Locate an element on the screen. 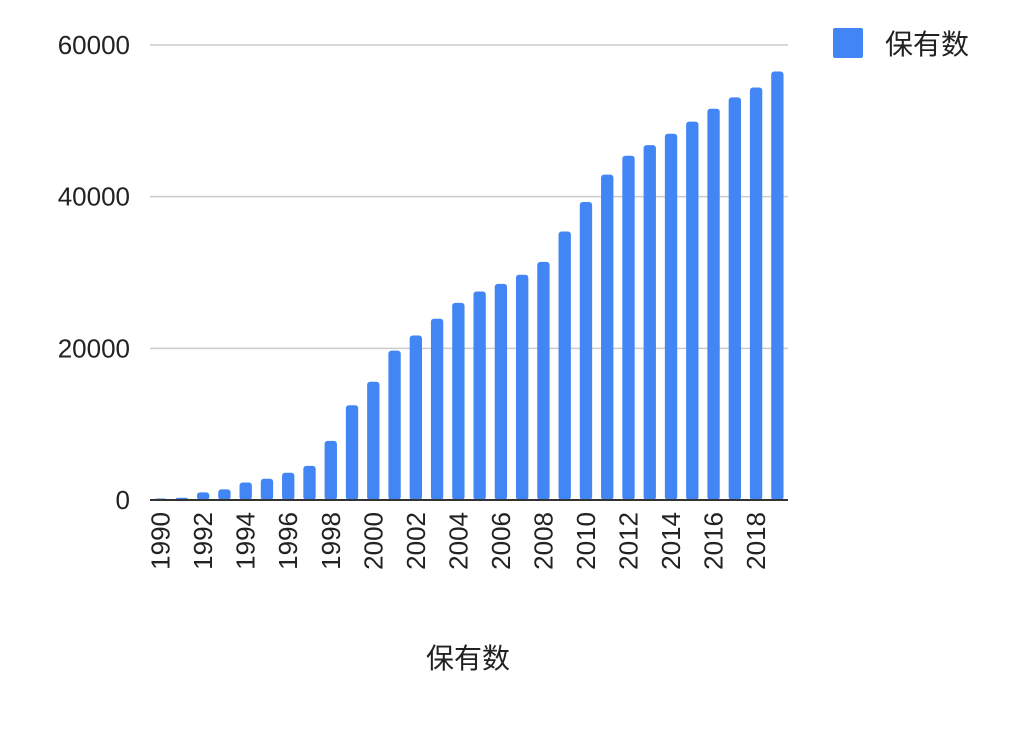 The image size is (1024, 739). x-tick-label: 2010 is located at coordinates (586, 541).